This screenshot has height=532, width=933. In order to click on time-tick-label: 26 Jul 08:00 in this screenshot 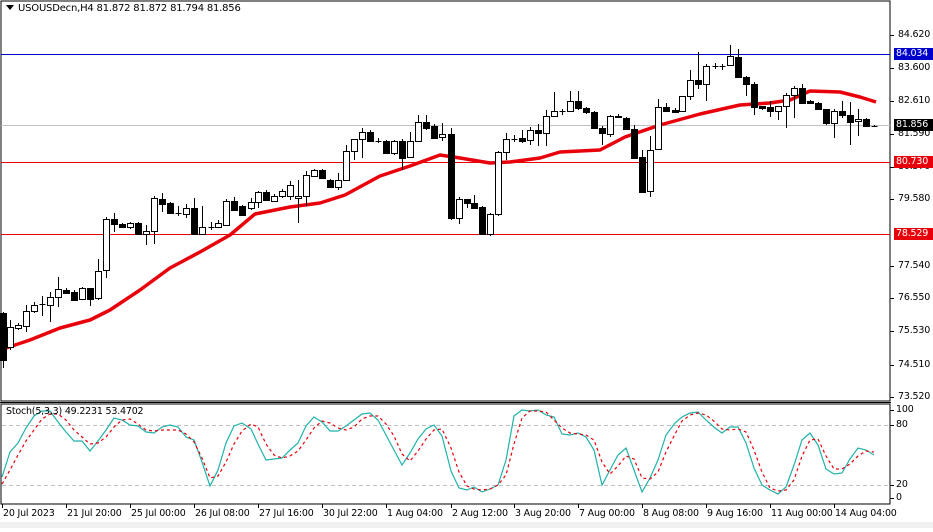, I will do `click(222, 513)`.